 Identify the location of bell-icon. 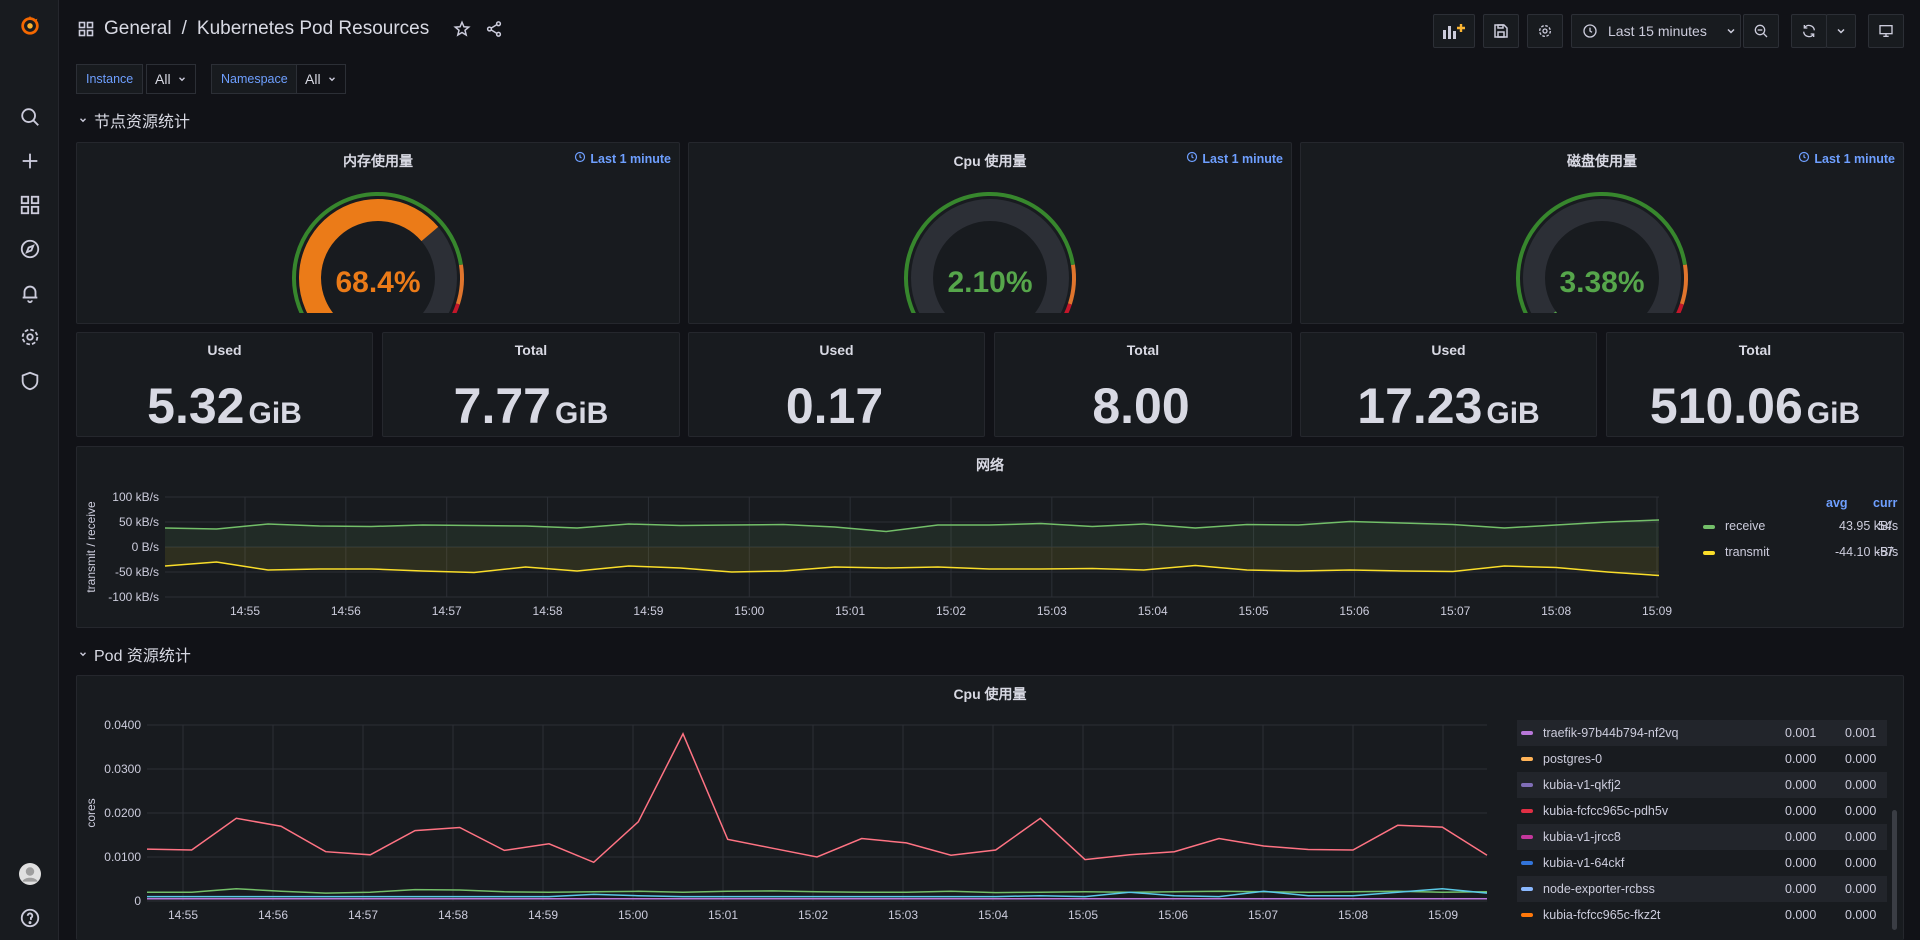
(30, 293).